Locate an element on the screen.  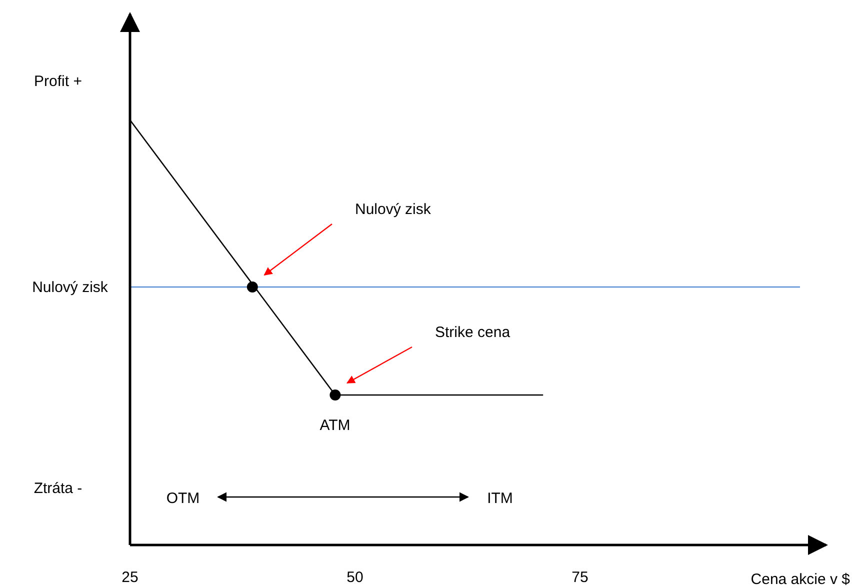
annotation: Strike cena is located at coordinates (473, 332).